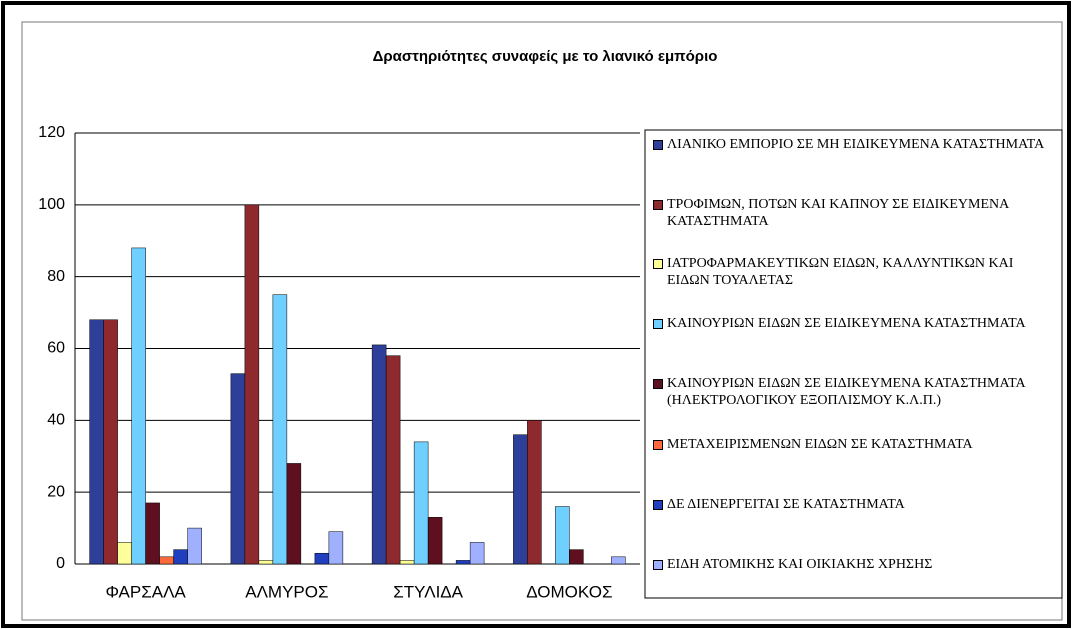  I want to click on legend-label: ΜΕΤΑΧΕΙΡΙΣΜΕΝΩΝ ΕΙΔΩΝ ΣΕ ΚΑΤΑΣΤΗΜΑΤΑ, so click(820, 444).